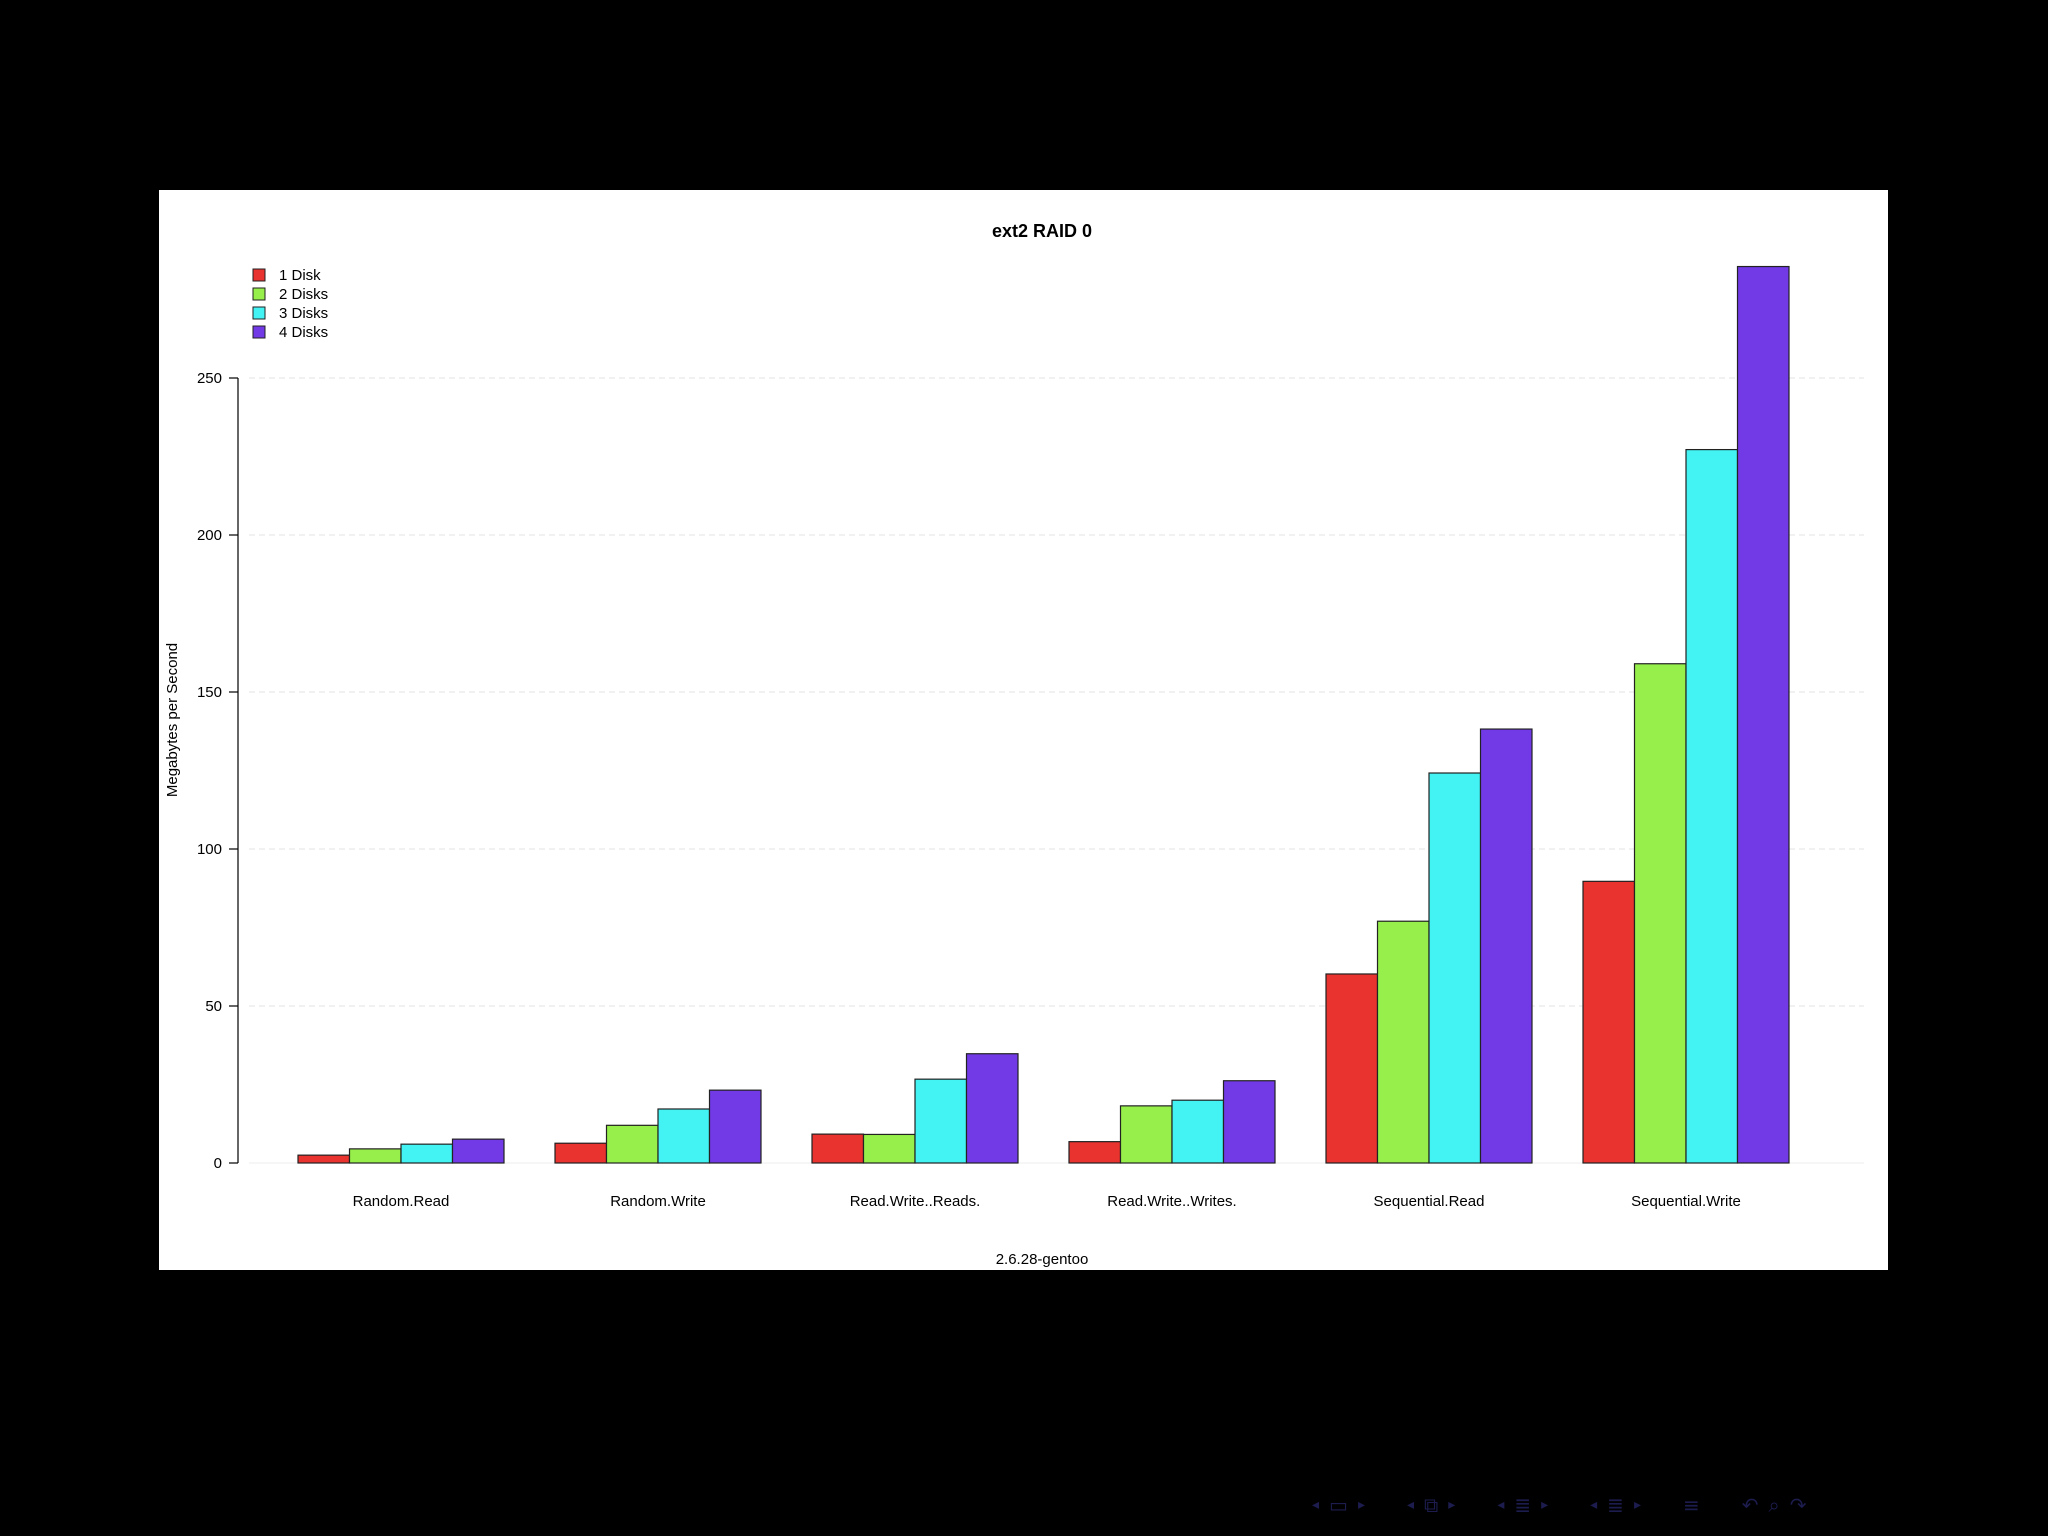 The image size is (2048, 1536). Describe the element at coordinates (209, 849) in the screenshot. I see `y-tick-label: 100` at that location.